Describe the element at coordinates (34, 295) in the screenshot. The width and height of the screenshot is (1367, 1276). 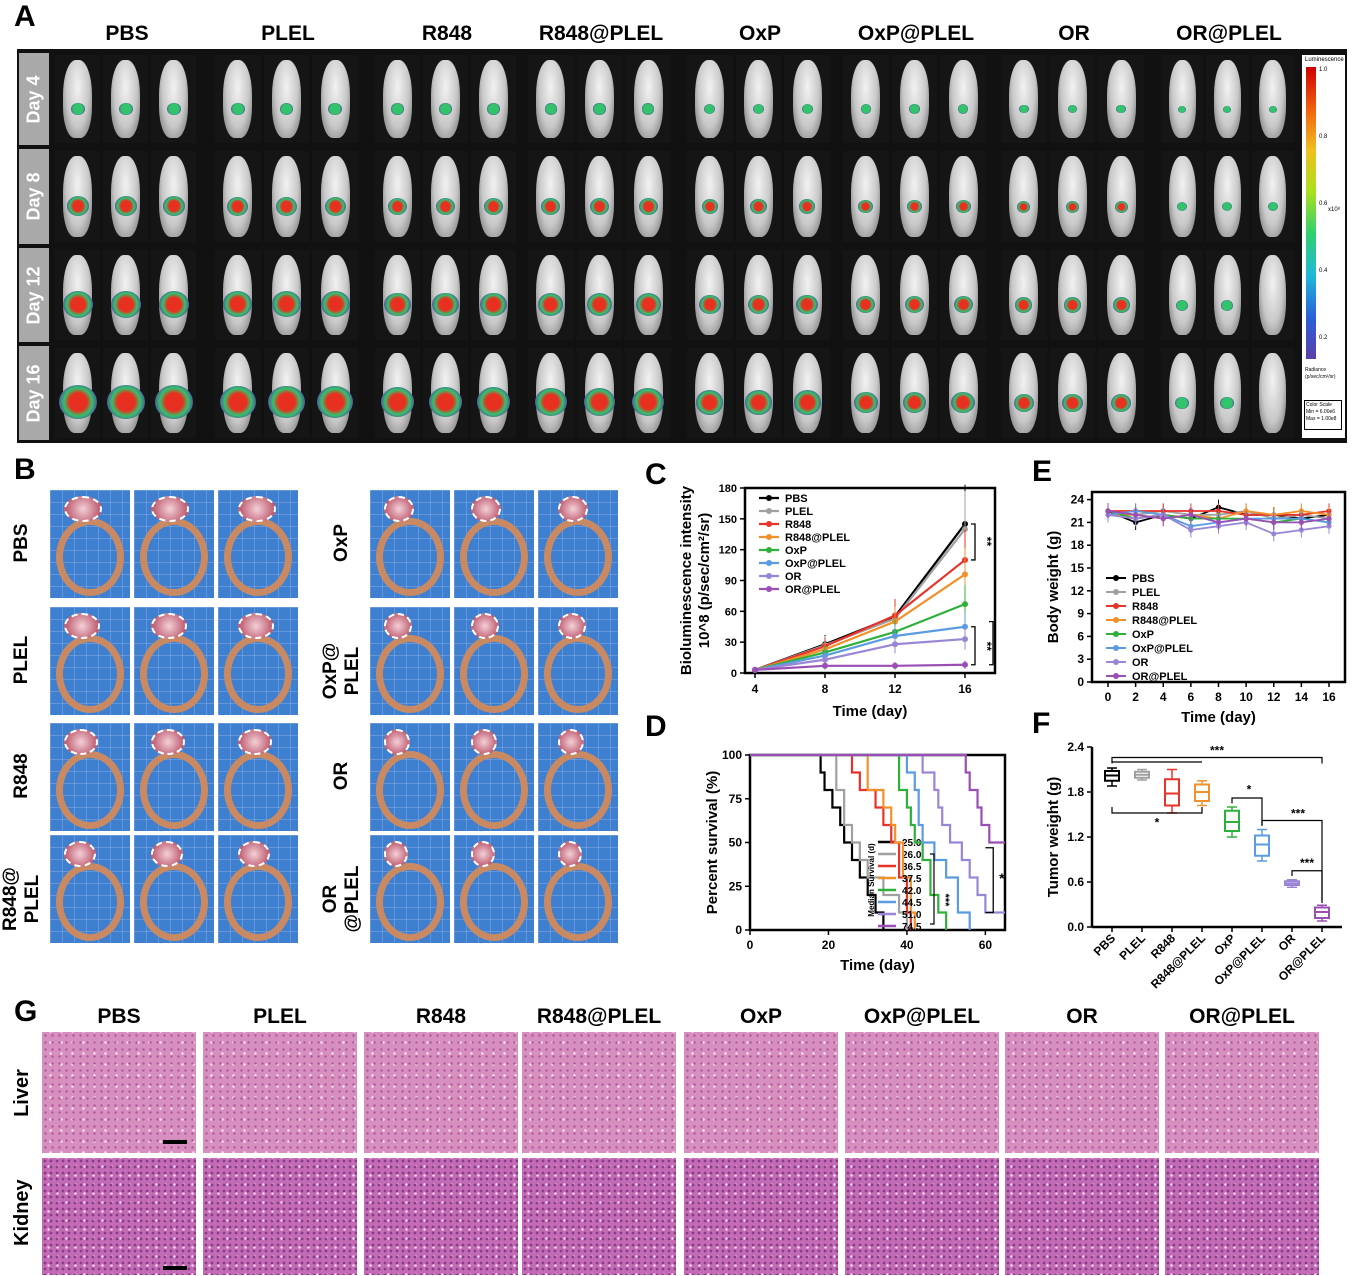
I see `day-label-day-12: Day 12` at that location.